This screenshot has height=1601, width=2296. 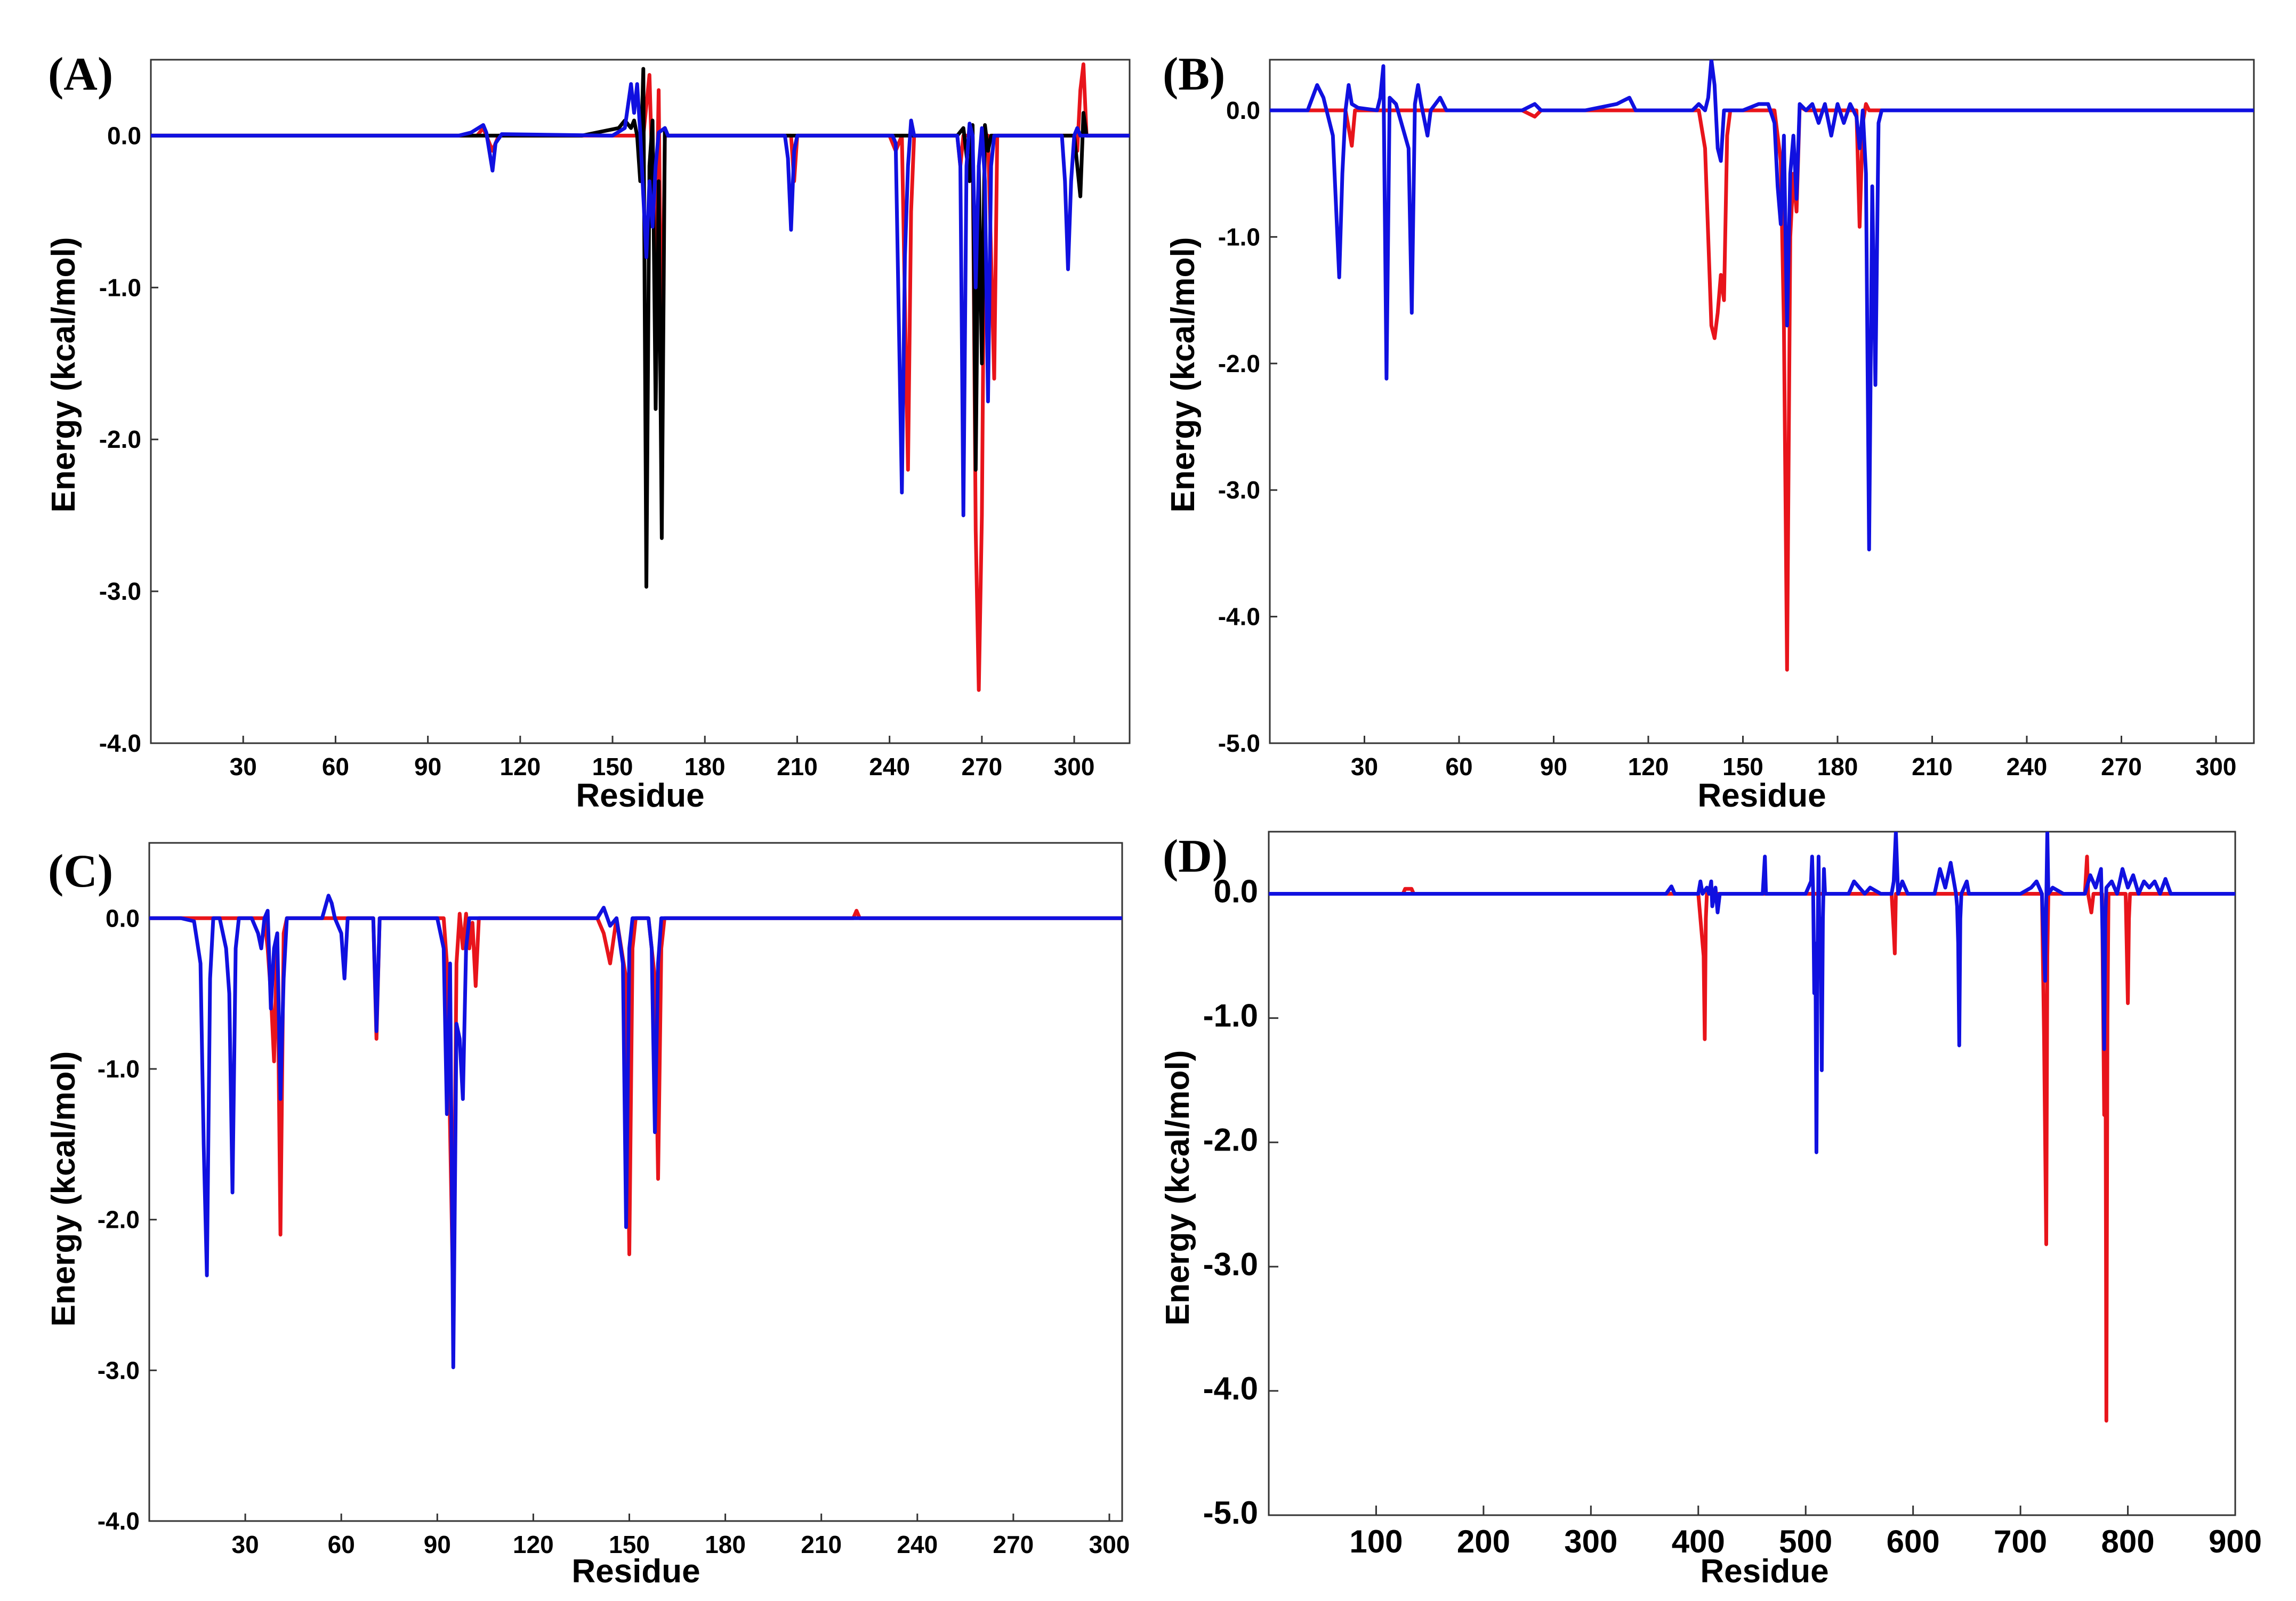 I want to click on panel-c-xtick-label: 180, so click(x=726, y=1545).